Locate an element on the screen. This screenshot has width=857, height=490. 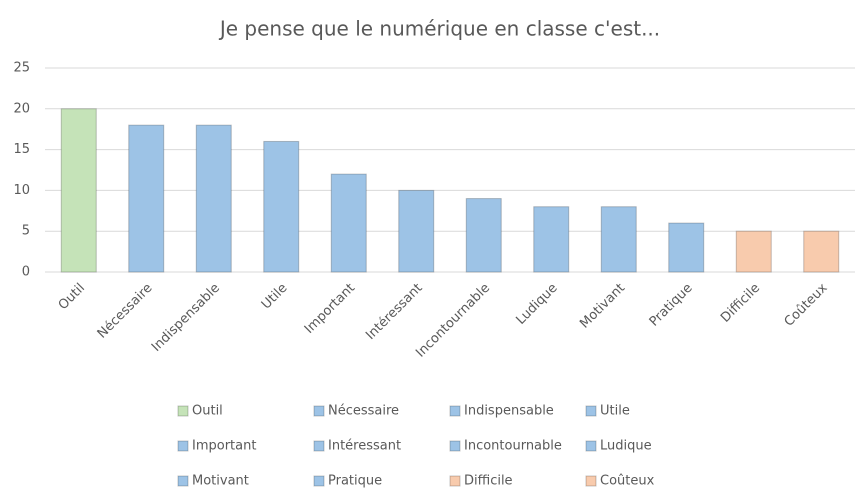
y-tick-label: 10 is located at coordinates (21, 190).